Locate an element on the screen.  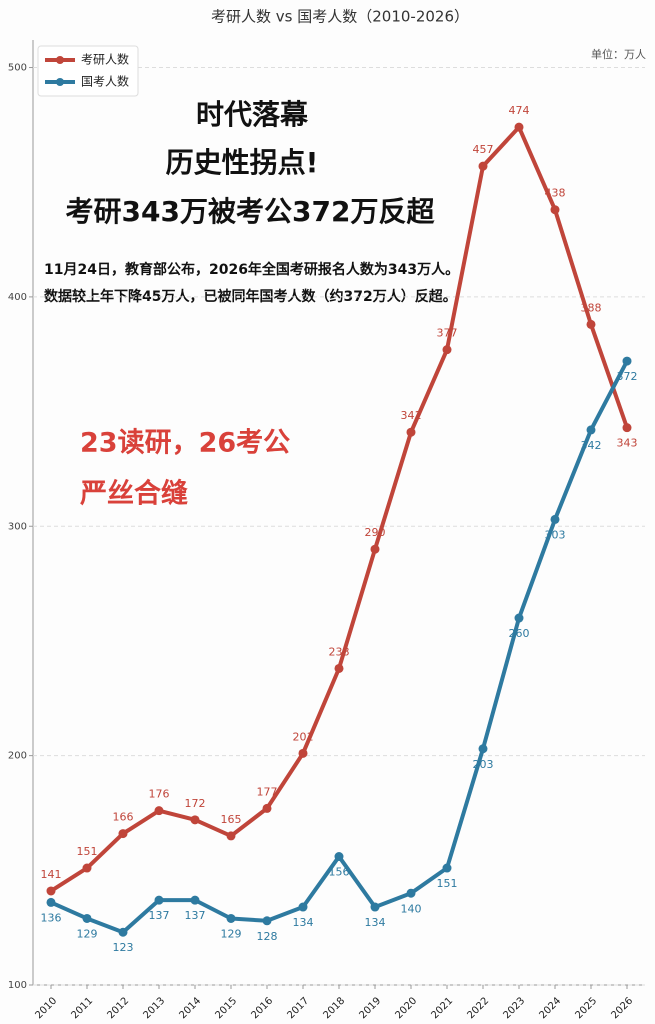
data-label: 165 is located at coordinates (231, 819).